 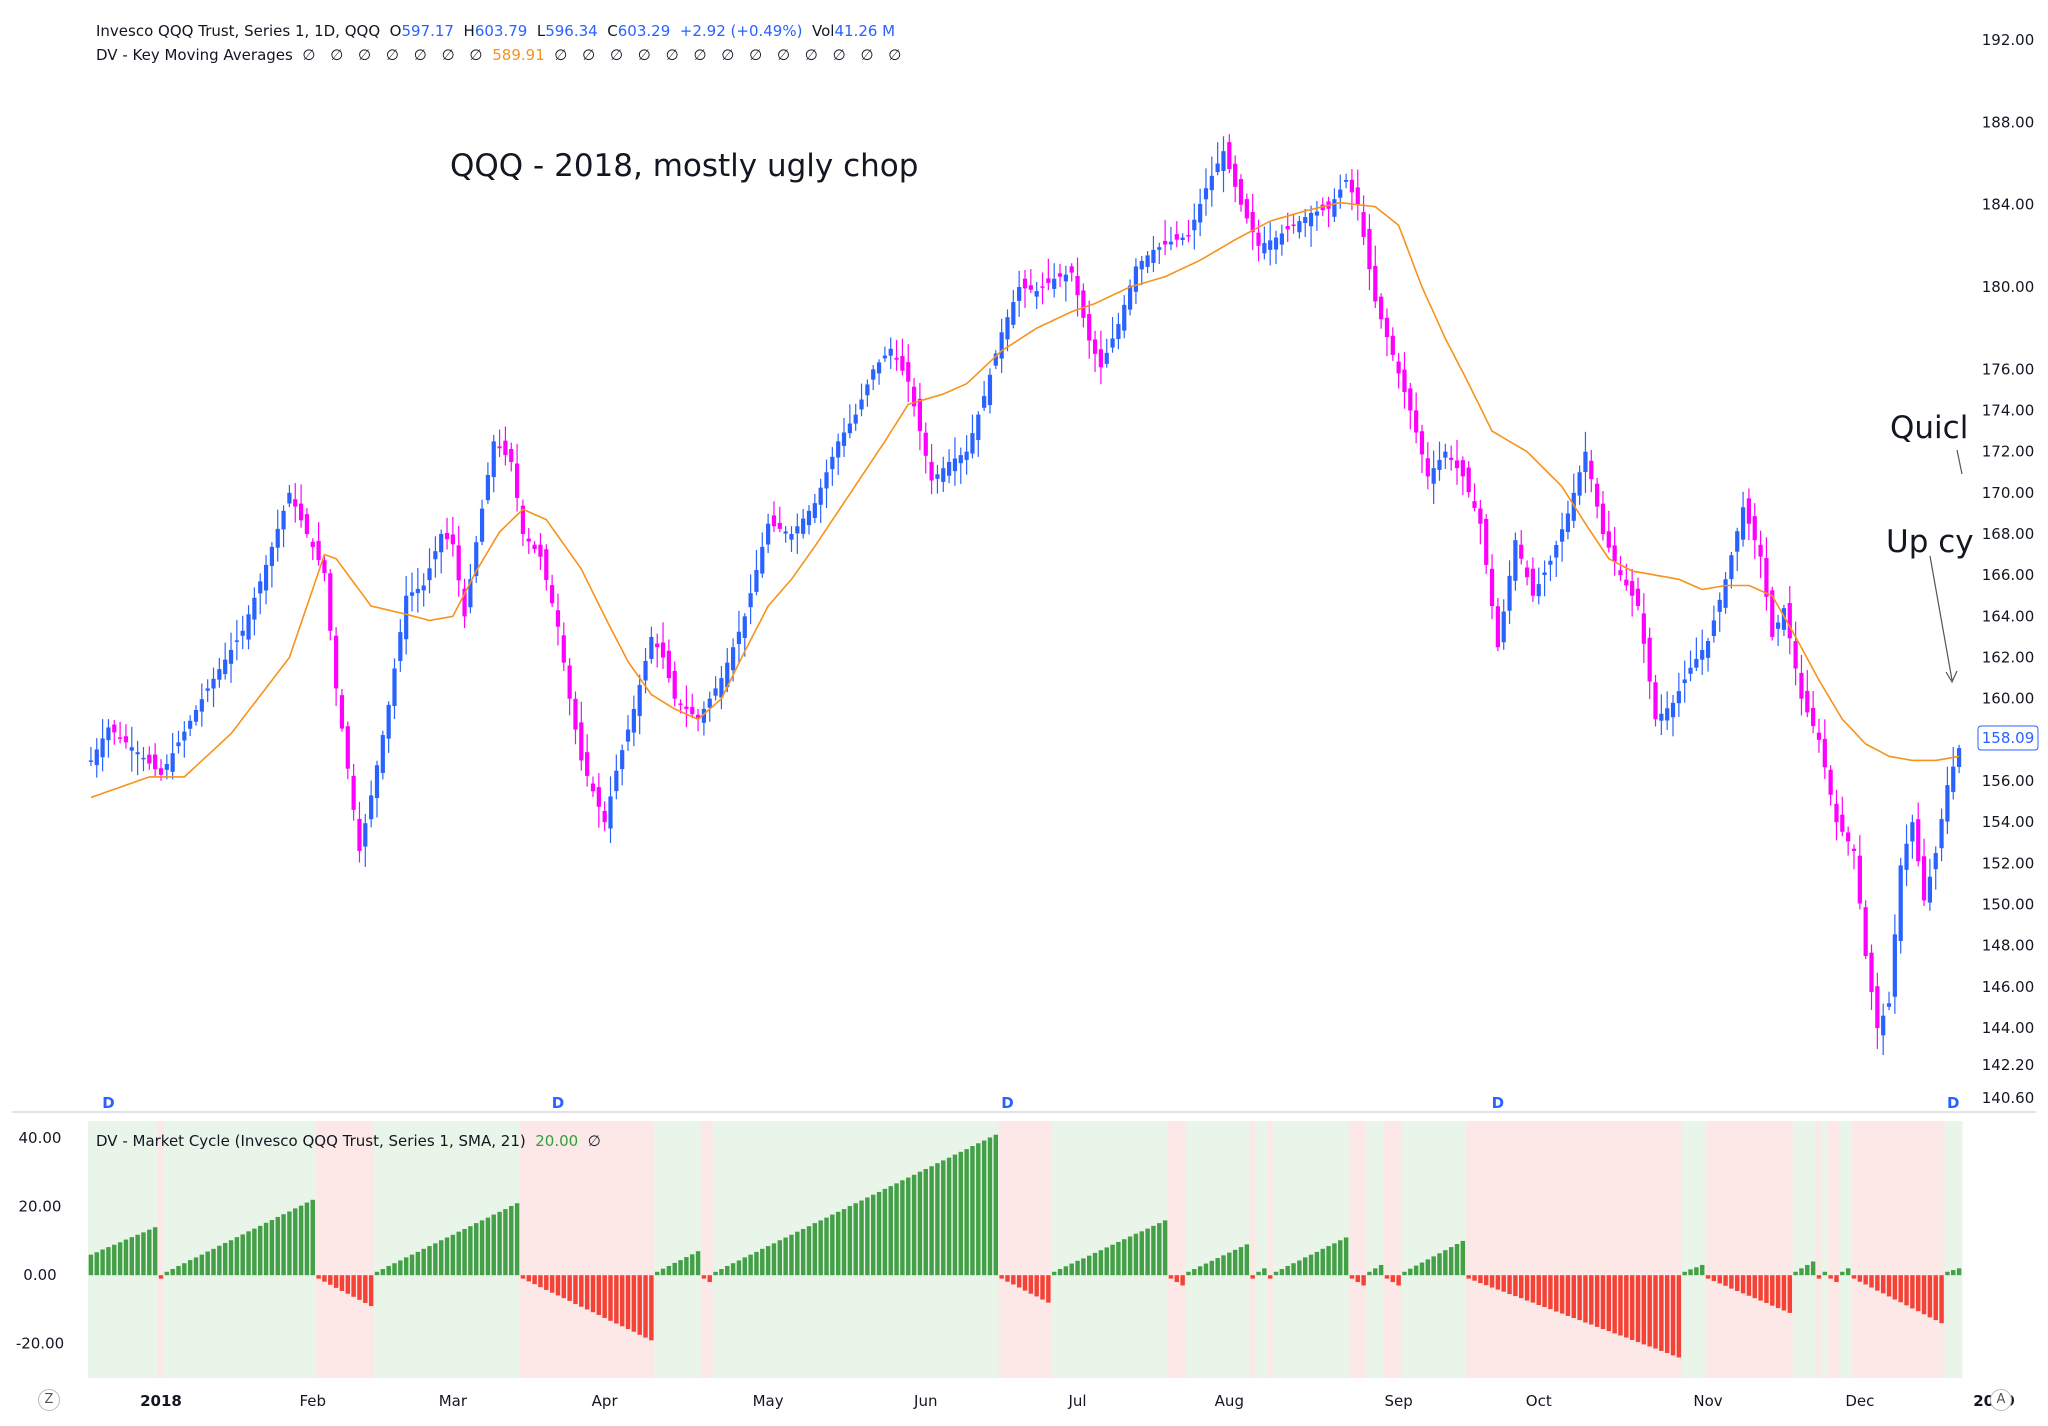 I want to click on zoom-button: Z, so click(x=49, y=1400).